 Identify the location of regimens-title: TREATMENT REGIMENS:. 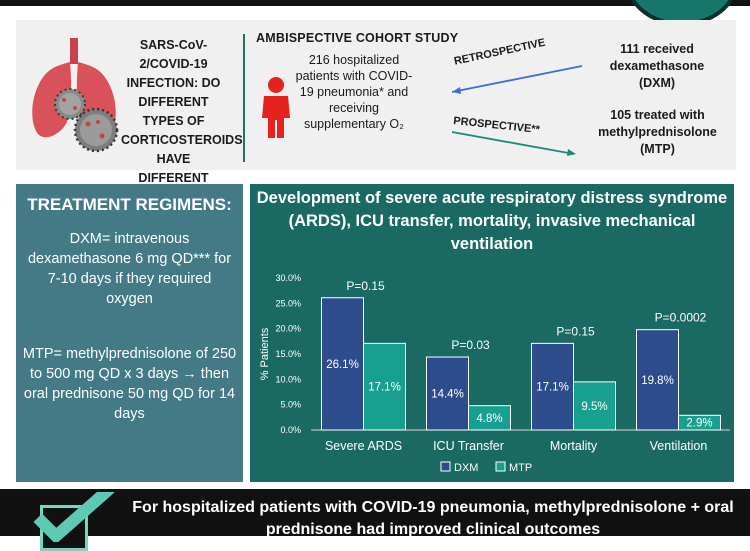
(129, 204).